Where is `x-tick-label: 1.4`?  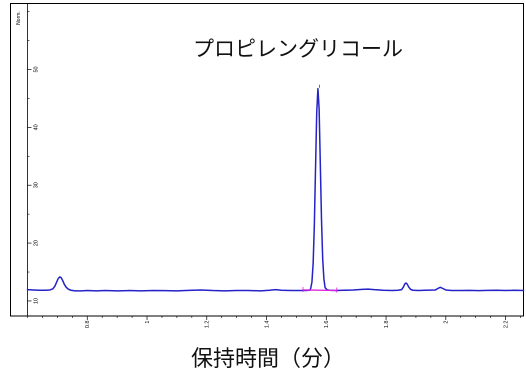 x-tick-label: 1.4 is located at coordinates (267, 325).